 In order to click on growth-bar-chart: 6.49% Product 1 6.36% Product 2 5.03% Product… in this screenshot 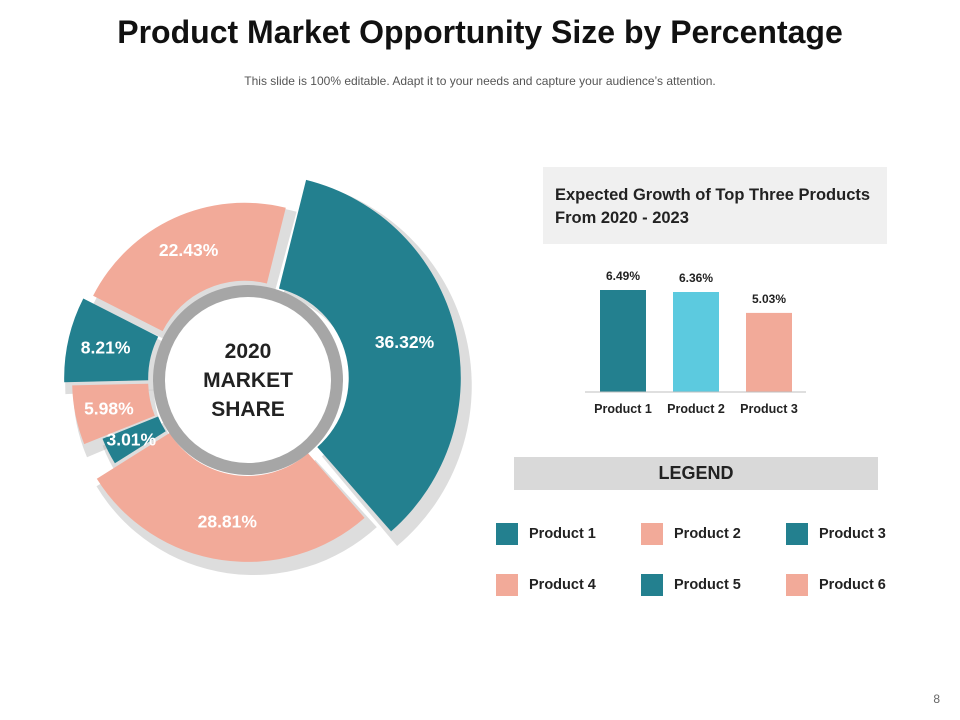, I will do `click(695, 342)`.